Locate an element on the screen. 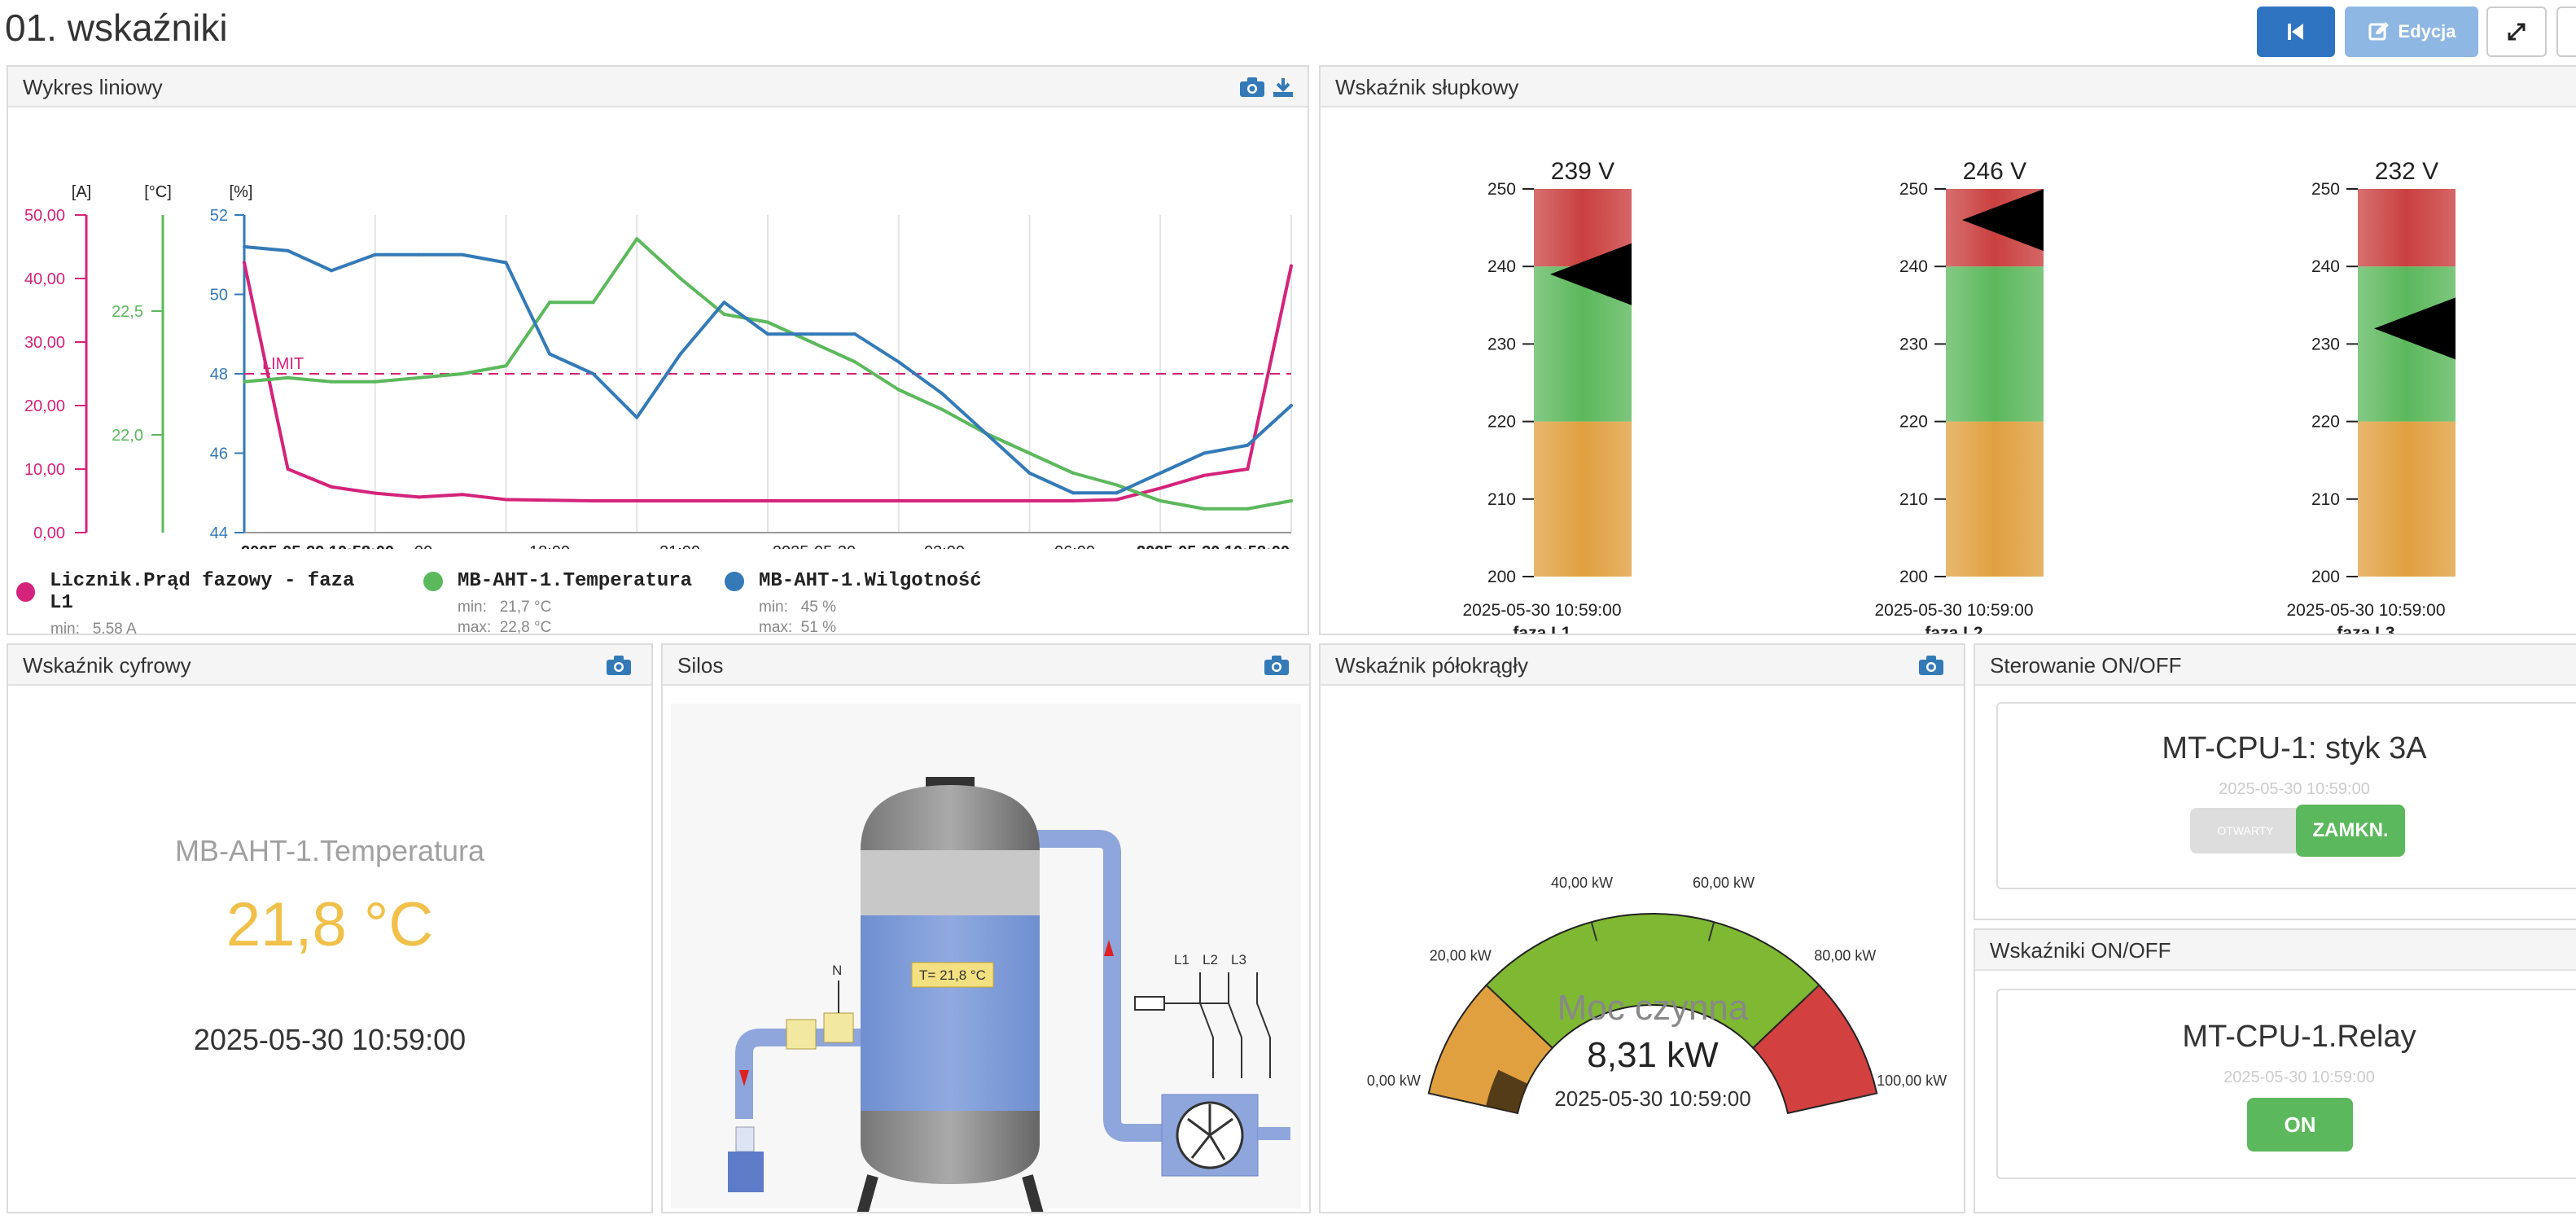 The height and width of the screenshot is (1224, 2576). open-button: OTWARTY is located at coordinates (2245, 831).